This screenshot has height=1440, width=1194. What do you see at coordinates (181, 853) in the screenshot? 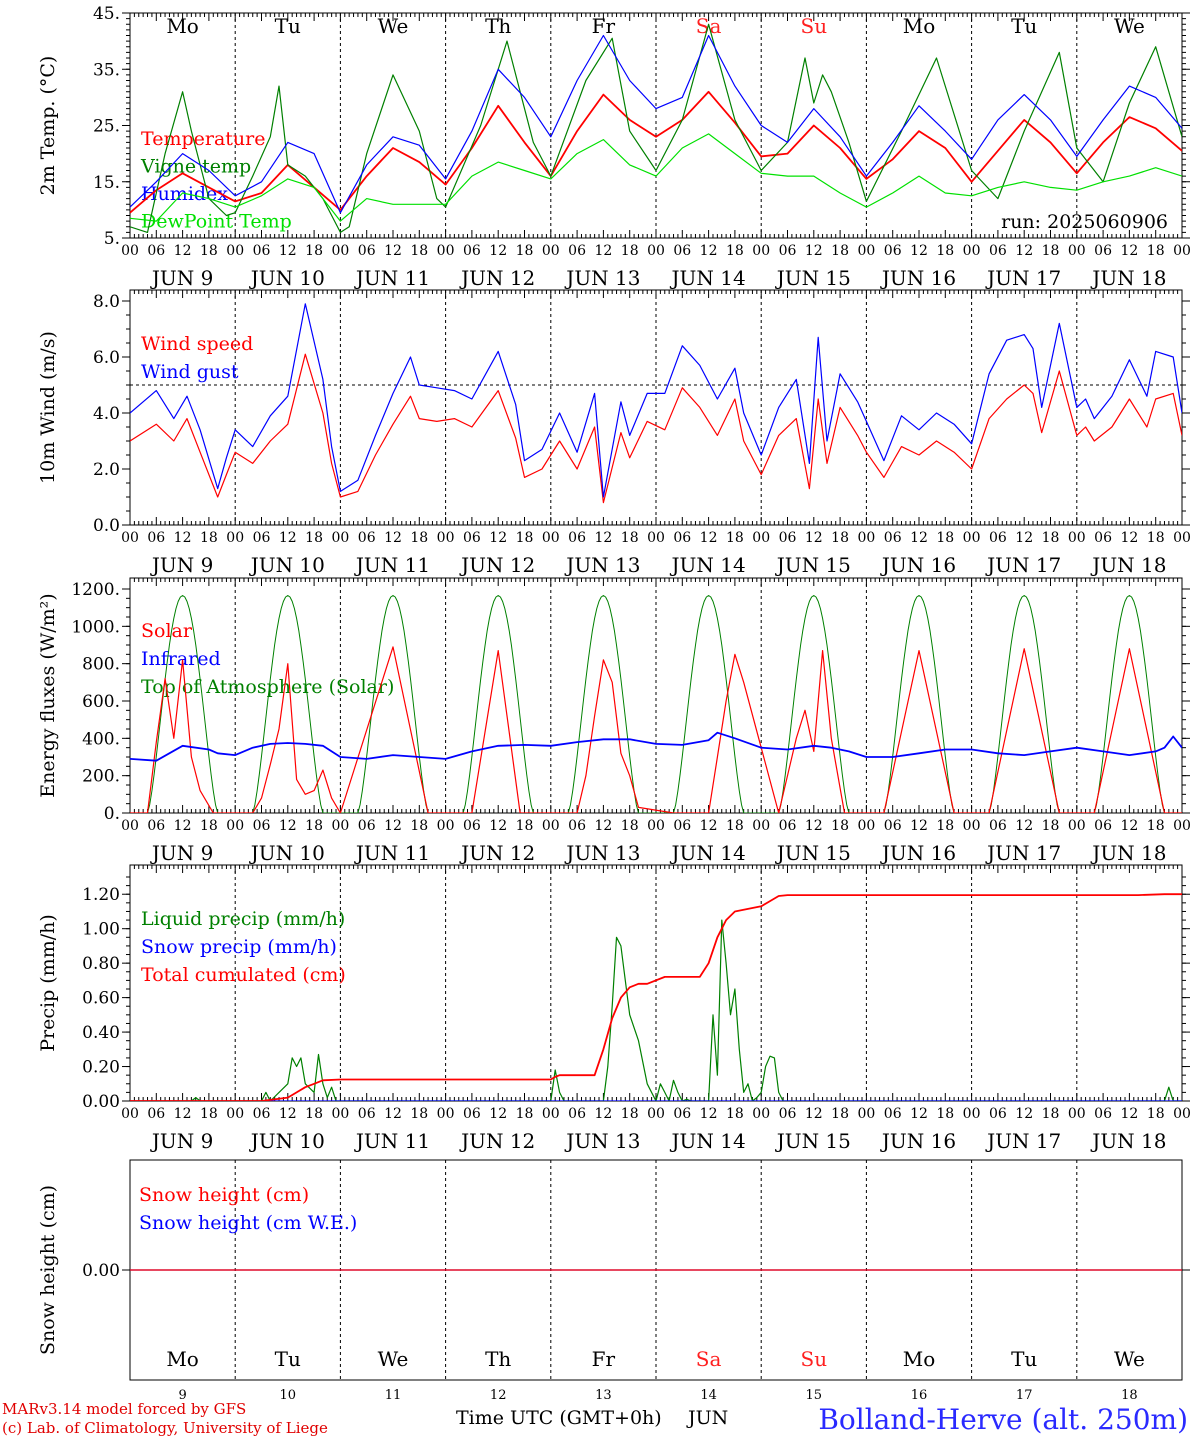
I see `date-label: JUN 9` at bounding box center [181, 853].